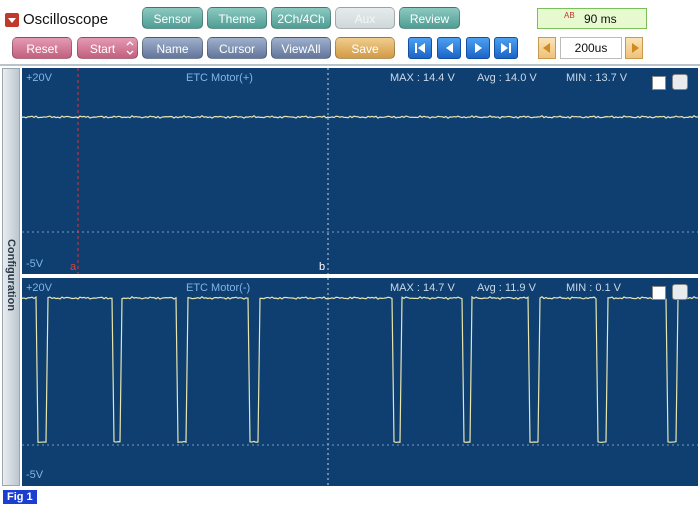 The height and width of the screenshot is (510, 700). I want to click on time-display: AB 90 ms, so click(592, 18).